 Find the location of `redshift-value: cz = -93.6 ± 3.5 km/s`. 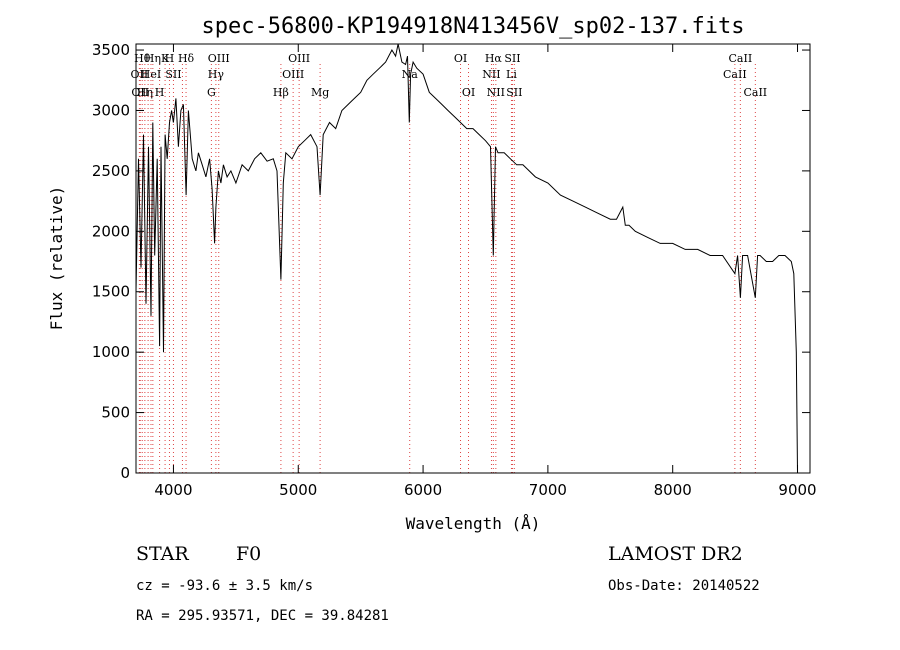

redshift-value: cz = -93.6 ± 3.5 km/s is located at coordinates (224, 586).